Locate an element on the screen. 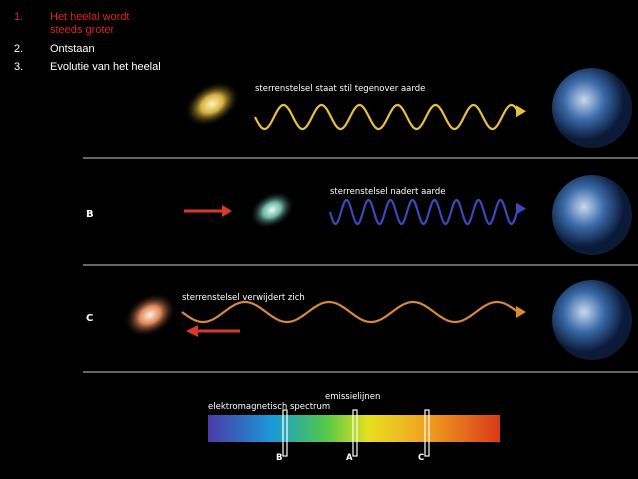 Image resolution: width=638 pixels, height=479 pixels. lines-title: emissielijnen is located at coordinates (352, 397).